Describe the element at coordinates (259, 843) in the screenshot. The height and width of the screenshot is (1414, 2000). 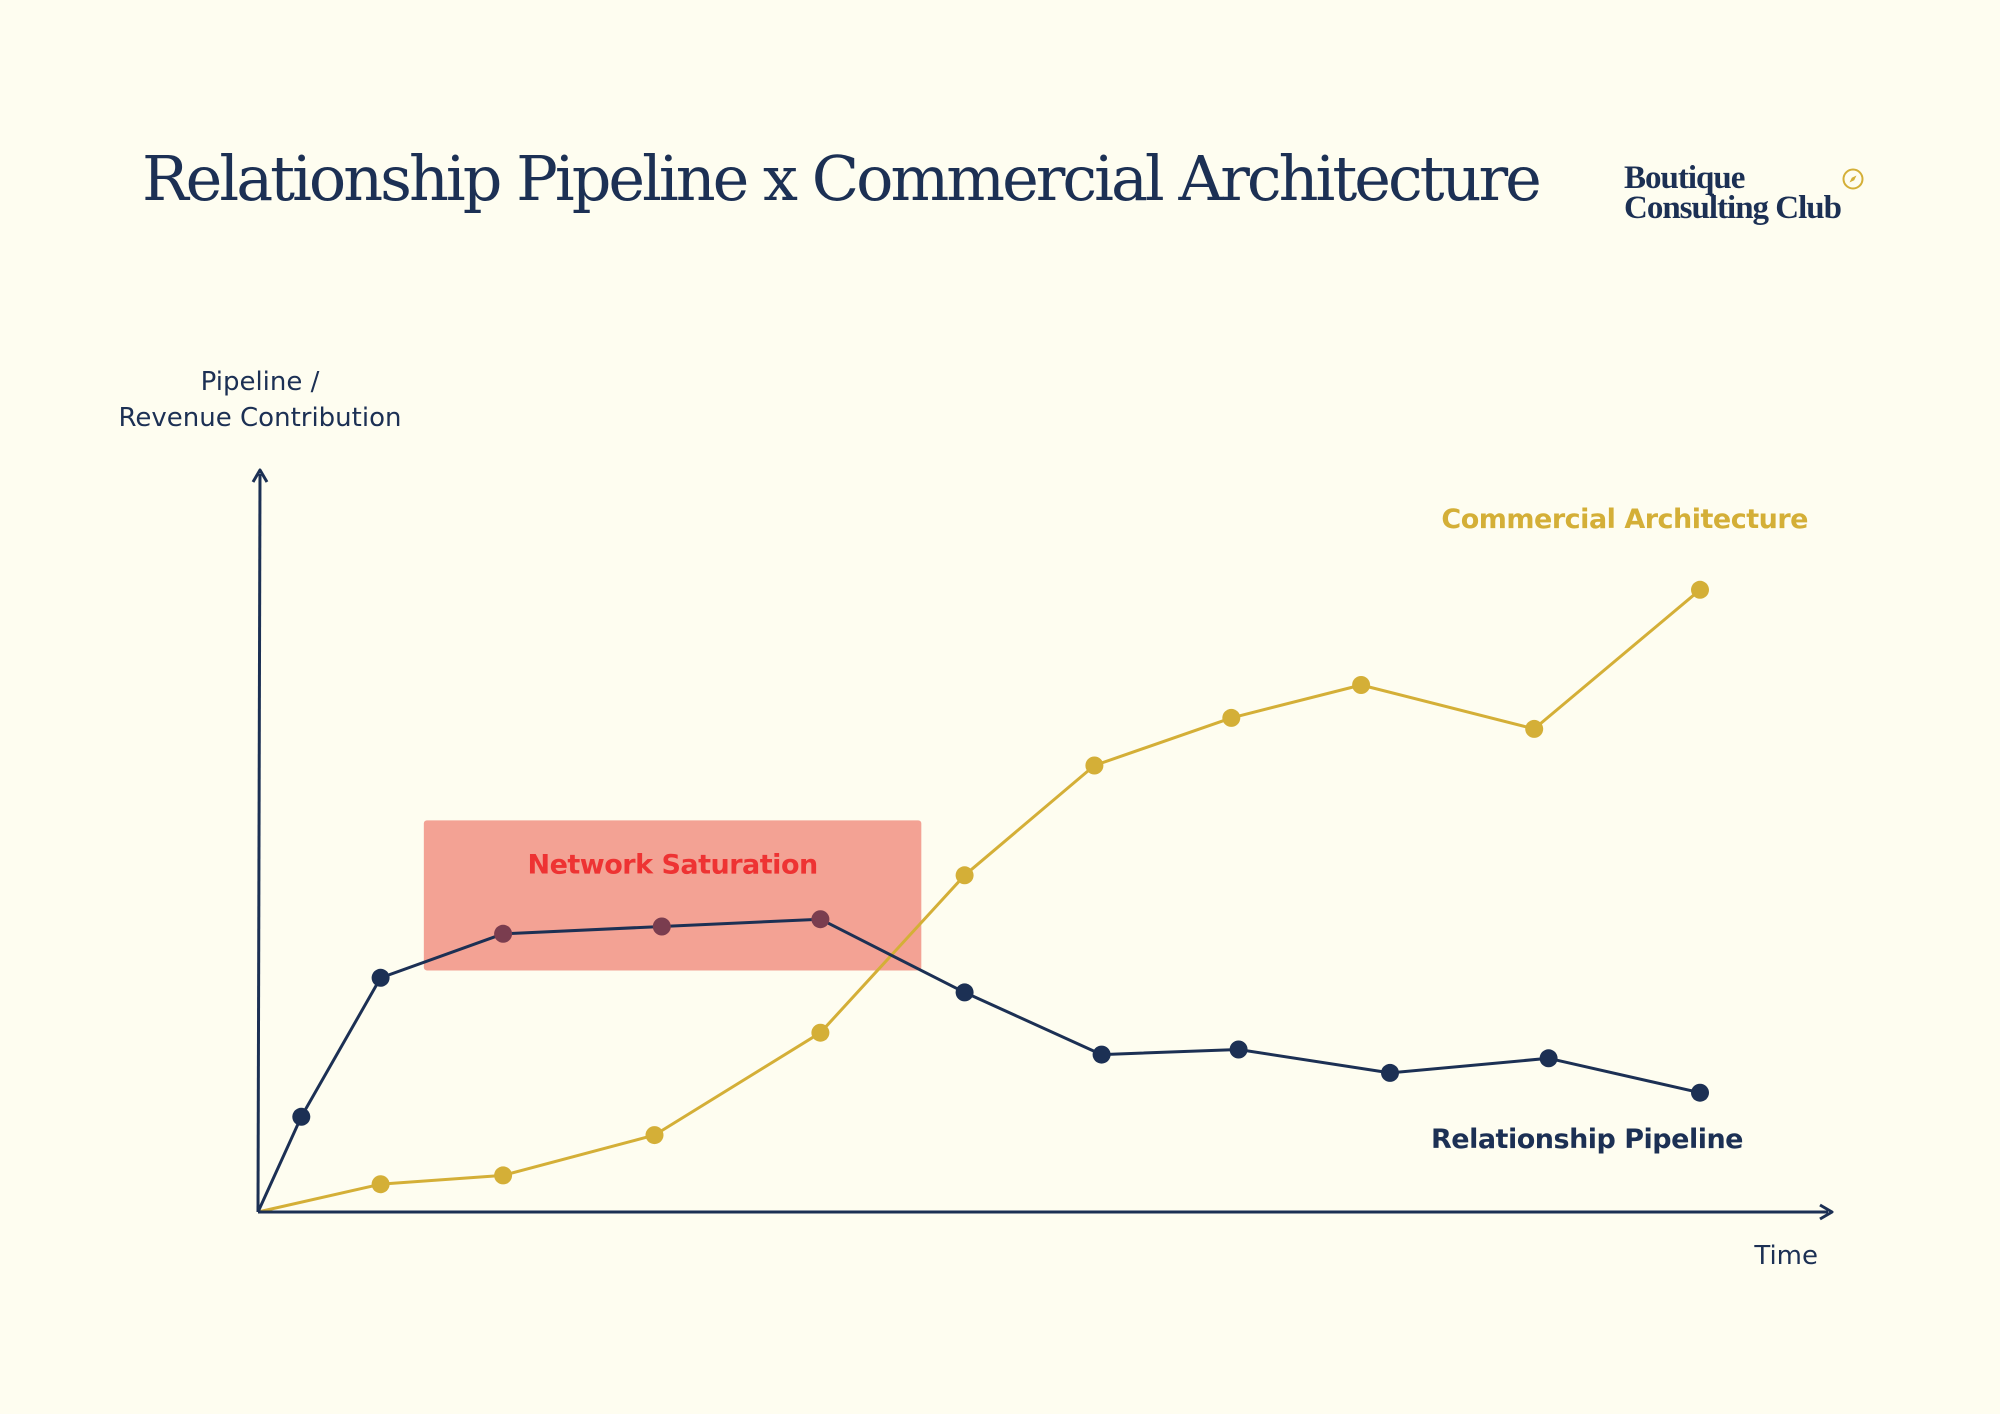
I see `y-axis` at that location.